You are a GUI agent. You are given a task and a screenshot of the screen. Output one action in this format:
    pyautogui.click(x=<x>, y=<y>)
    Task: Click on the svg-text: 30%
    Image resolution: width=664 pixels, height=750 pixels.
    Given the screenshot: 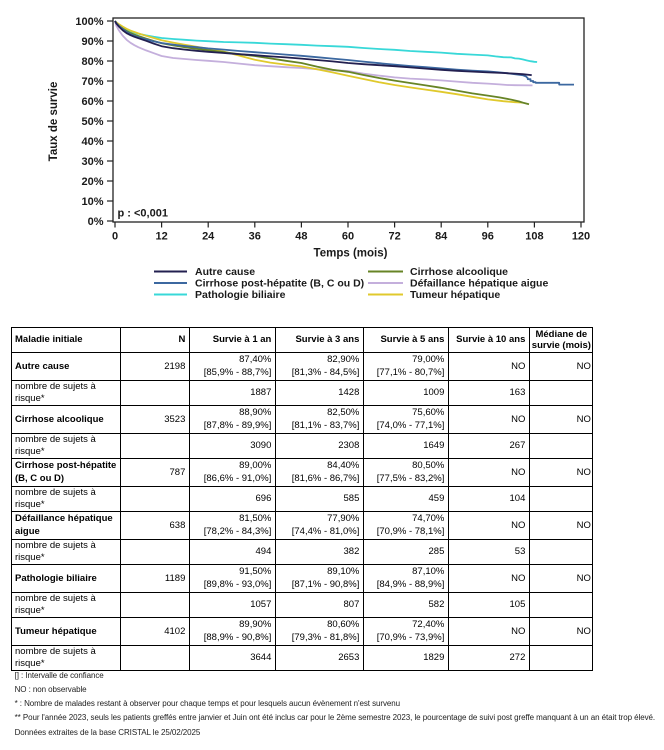 What is the action you would take?
    pyautogui.click(x=92, y=162)
    